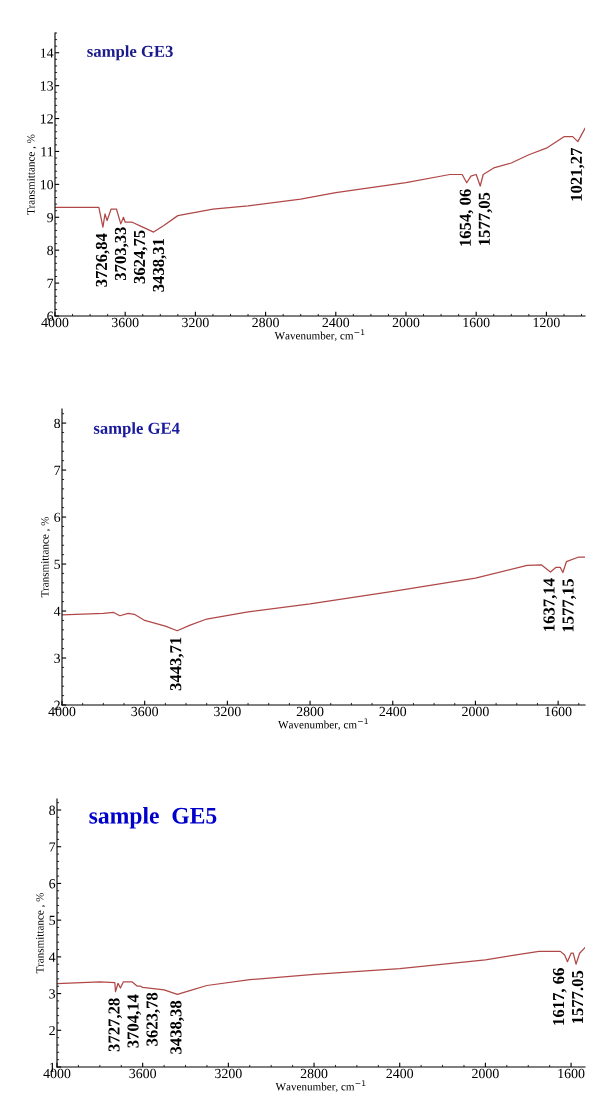 The height and width of the screenshot is (1097, 601). What do you see at coordinates (177, 1027) in the screenshot?
I see `annotation: 3438,38` at bounding box center [177, 1027].